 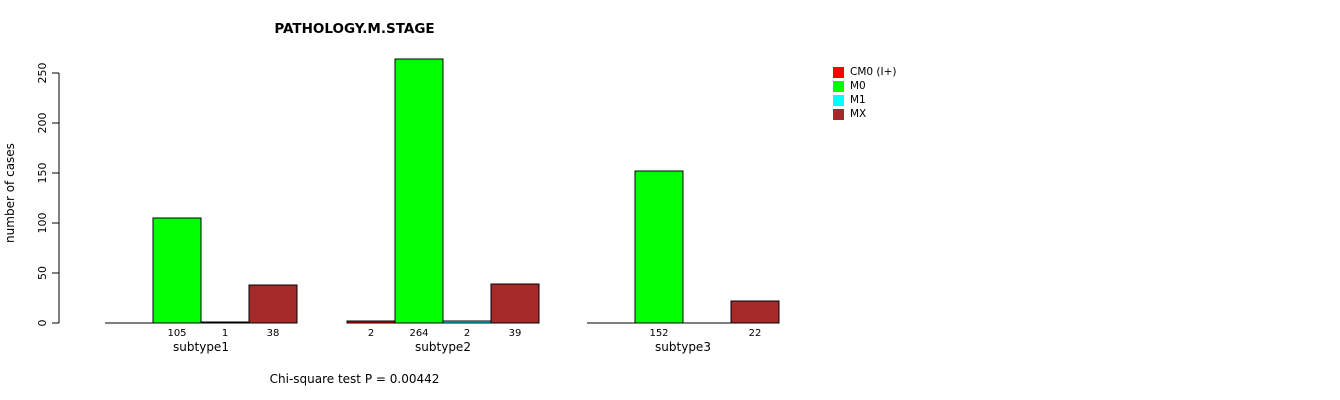 I want to click on stat-annotation: Chi-square test P = 0.00442, so click(x=354, y=379).